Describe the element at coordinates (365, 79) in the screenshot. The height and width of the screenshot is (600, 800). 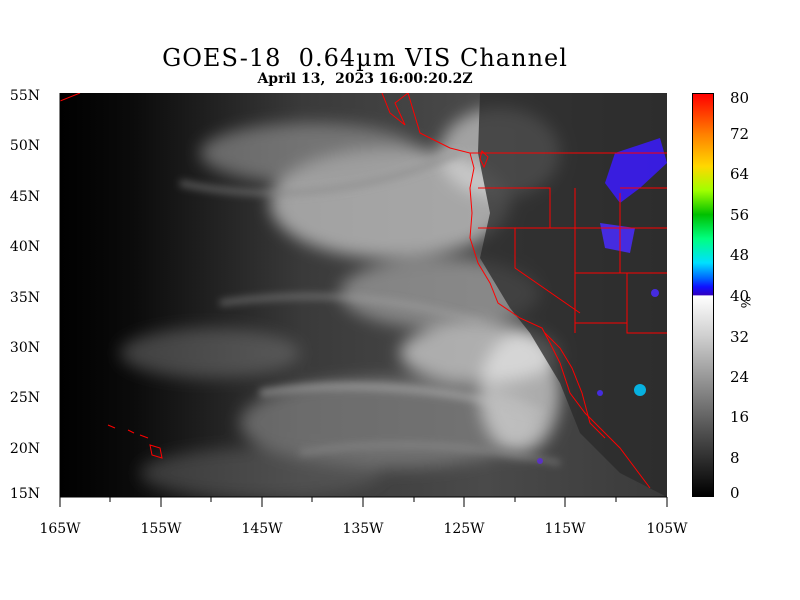
I see `chart-subtitle: April 13, 2023 16:00:20.2Z` at that location.